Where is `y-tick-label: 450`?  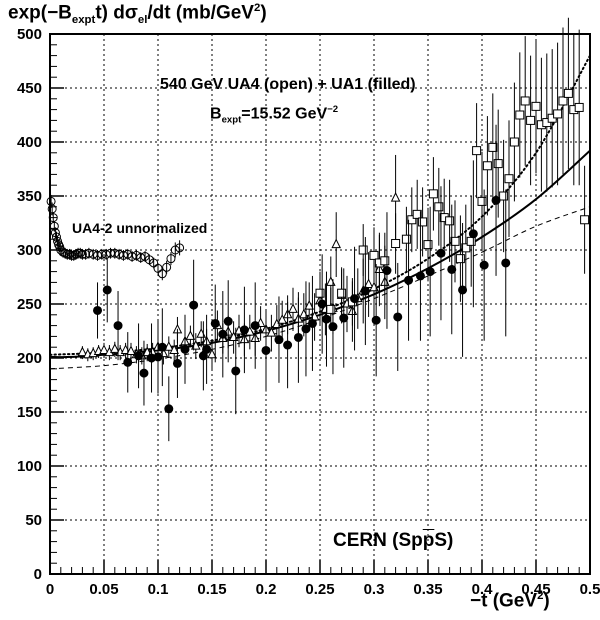
y-tick-label: 450 is located at coordinates (29, 88).